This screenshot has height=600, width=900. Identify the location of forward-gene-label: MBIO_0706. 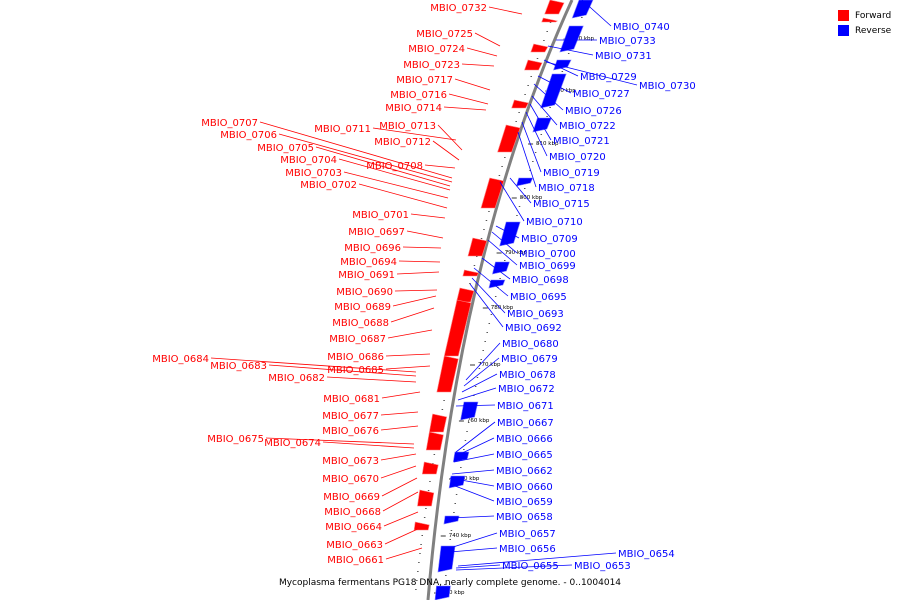
(248, 135).